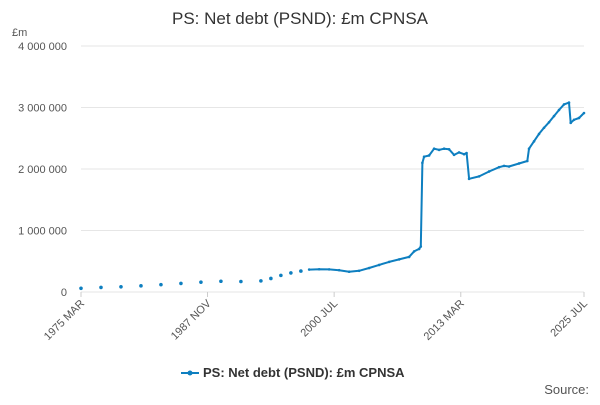  What do you see at coordinates (19, 33) in the screenshot?
I see `y-axis-unit-label: £m` at bounding box center [19, 33].